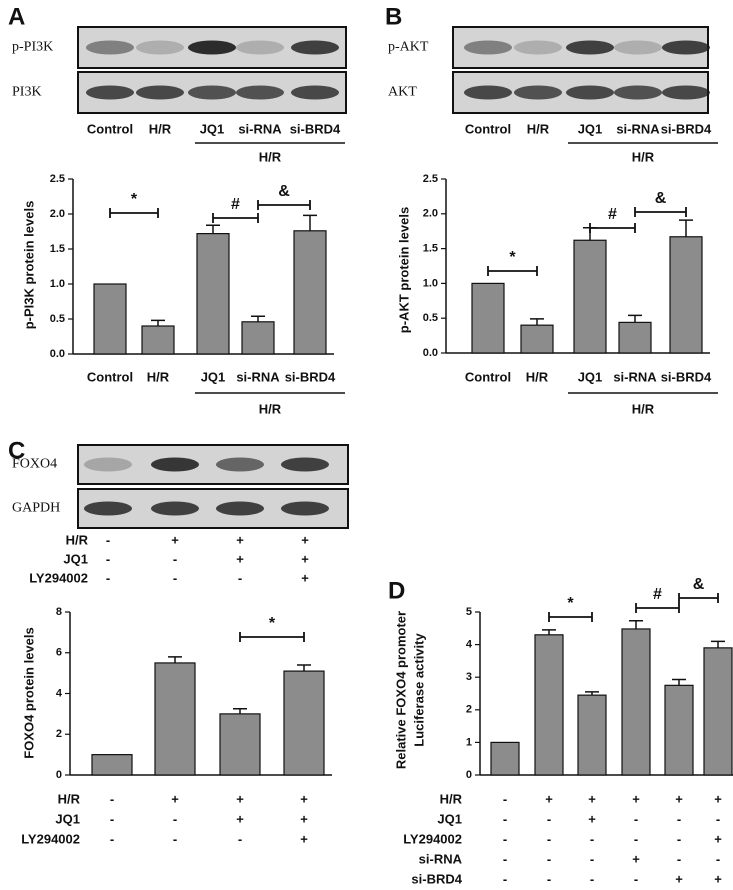 This screenshot has height=890, width=733. What do you see at coordinates (315, 128) in the screenshot?
I see `lane-label: si-BRD4` at bounding box center [315, 128].